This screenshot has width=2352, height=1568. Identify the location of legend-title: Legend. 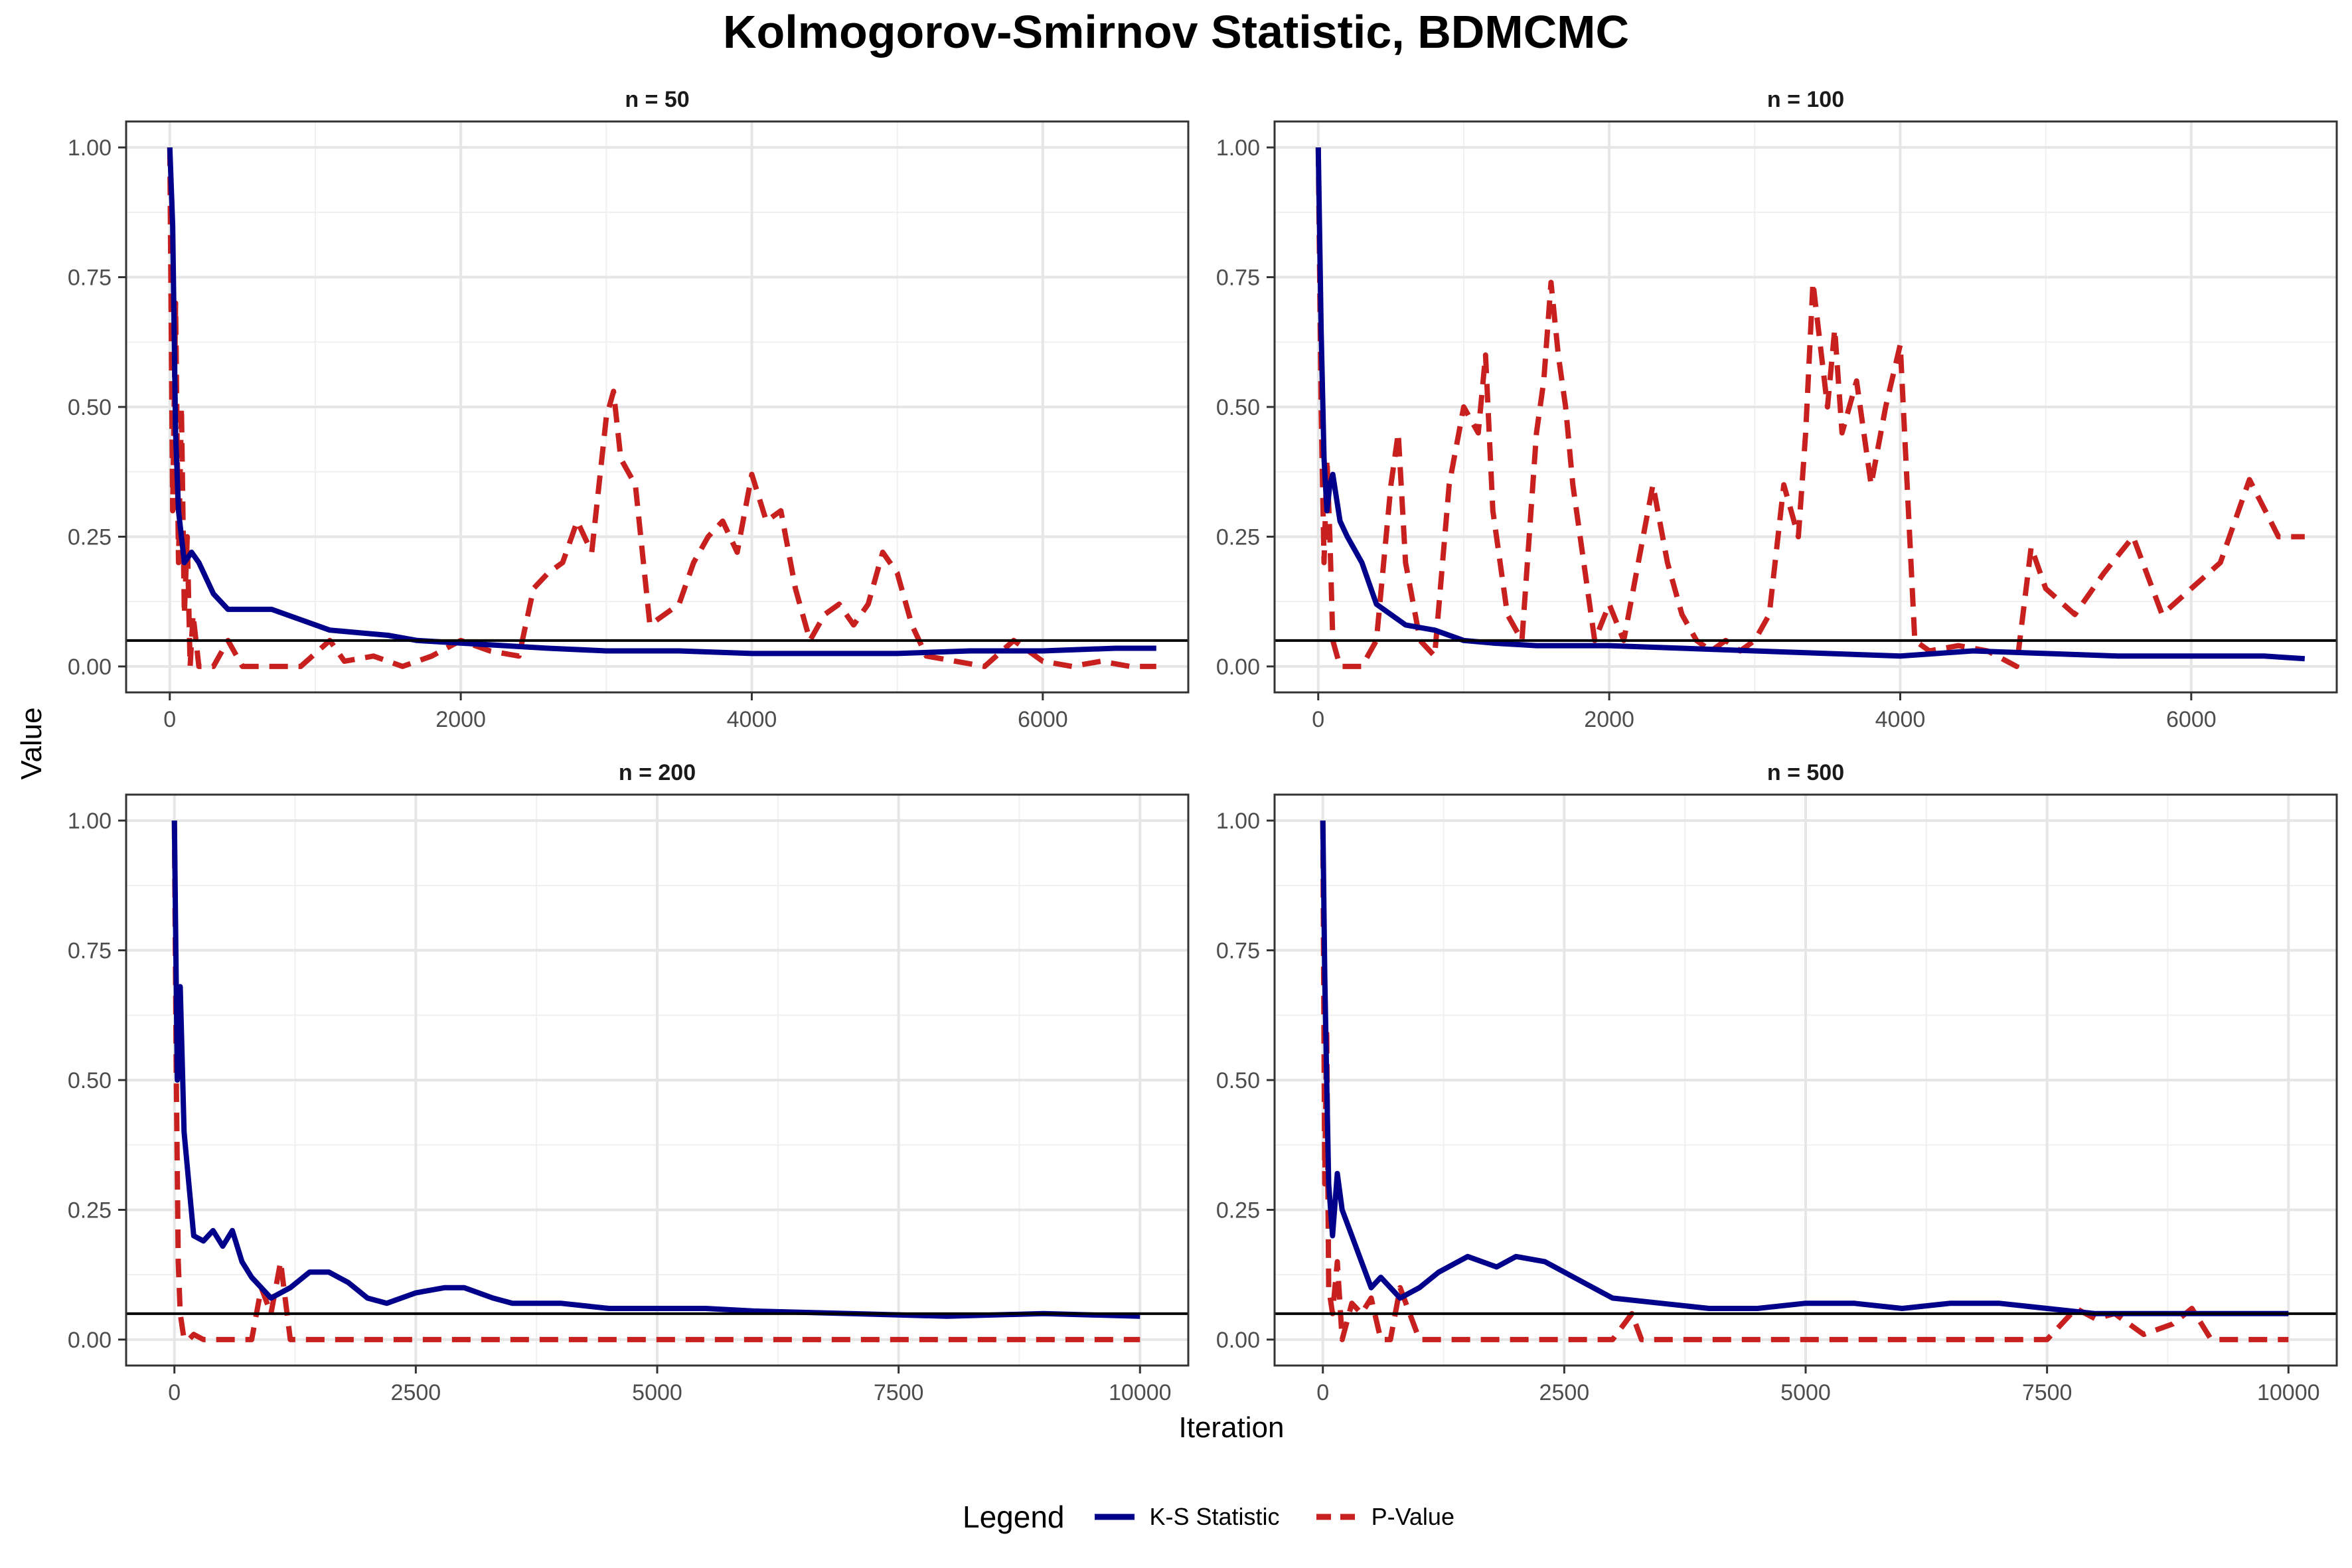
(1014, 1517).